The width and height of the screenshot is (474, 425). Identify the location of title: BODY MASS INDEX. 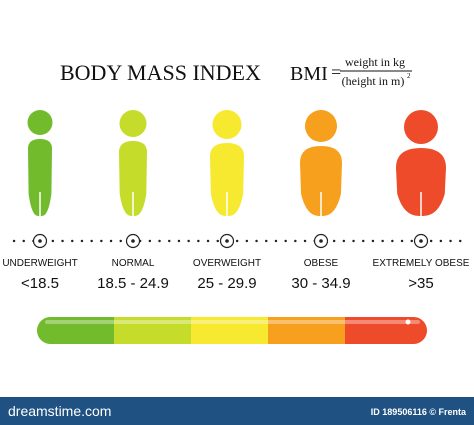
(160, 72).